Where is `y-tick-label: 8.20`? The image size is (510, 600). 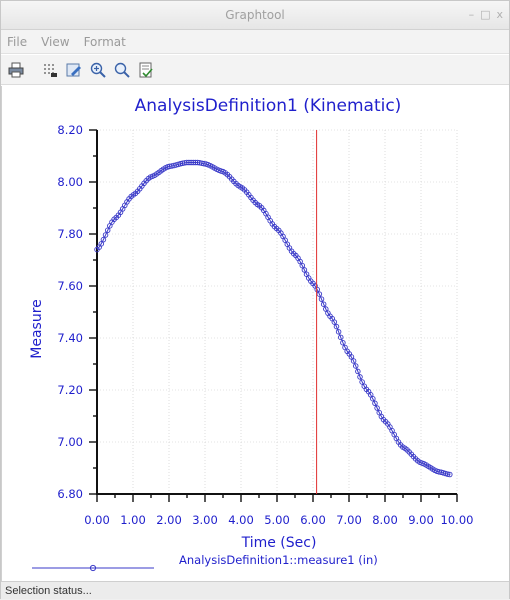 y-tick-label: 8.20 is located at coordinates (70, 130).